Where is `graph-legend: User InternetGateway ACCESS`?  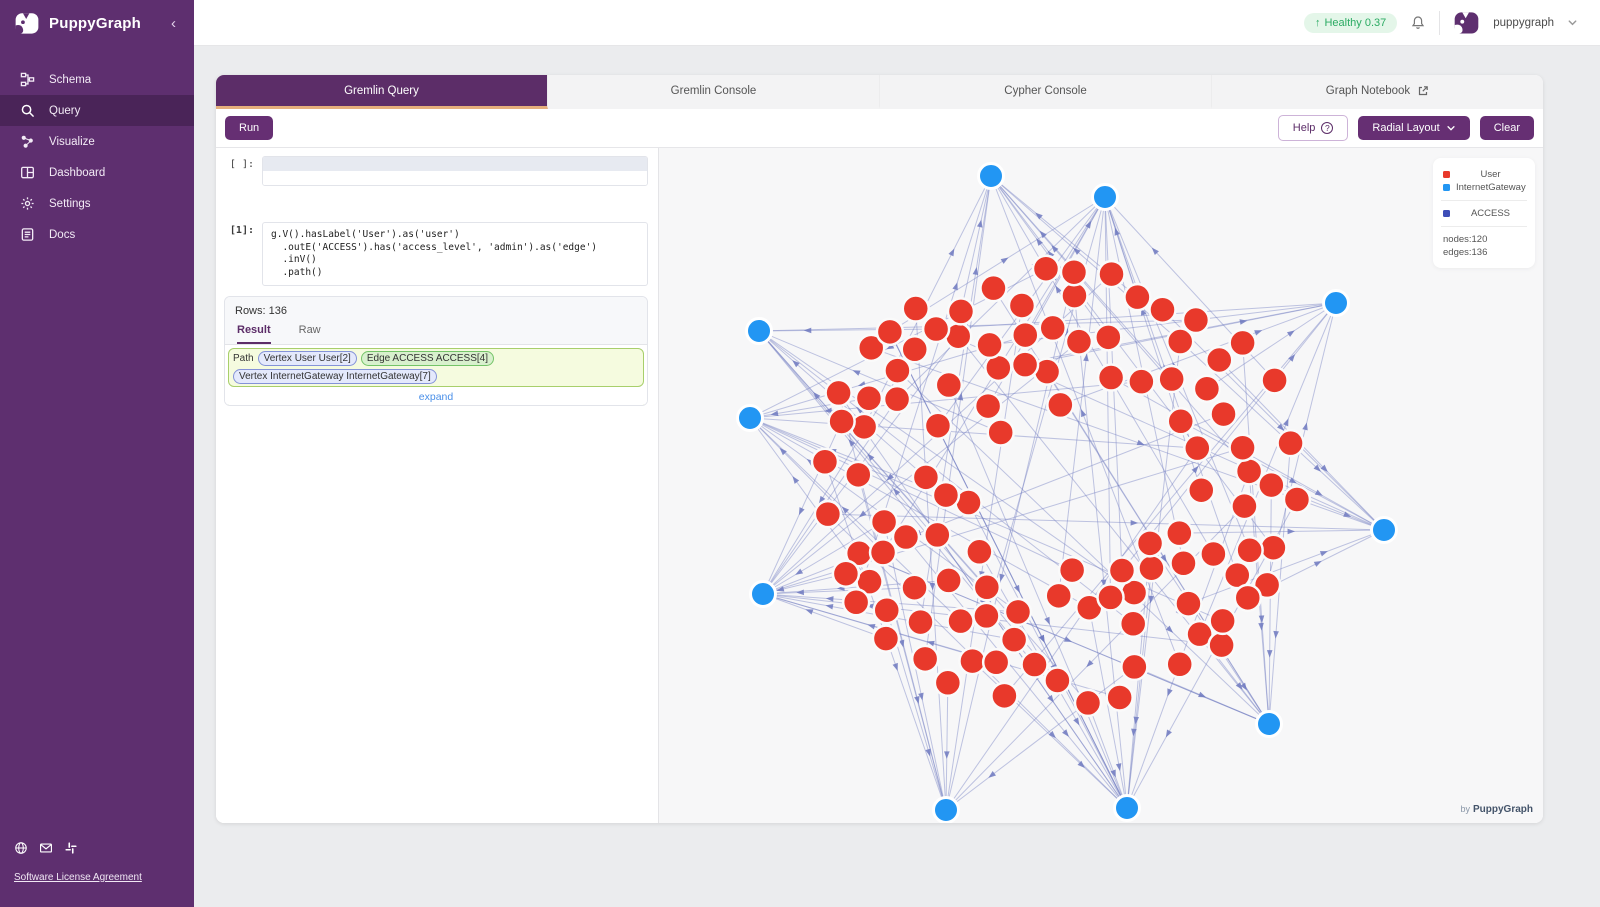 graph-legend: User InternetGateway ACCESS is located at coordinates (1484, 213).